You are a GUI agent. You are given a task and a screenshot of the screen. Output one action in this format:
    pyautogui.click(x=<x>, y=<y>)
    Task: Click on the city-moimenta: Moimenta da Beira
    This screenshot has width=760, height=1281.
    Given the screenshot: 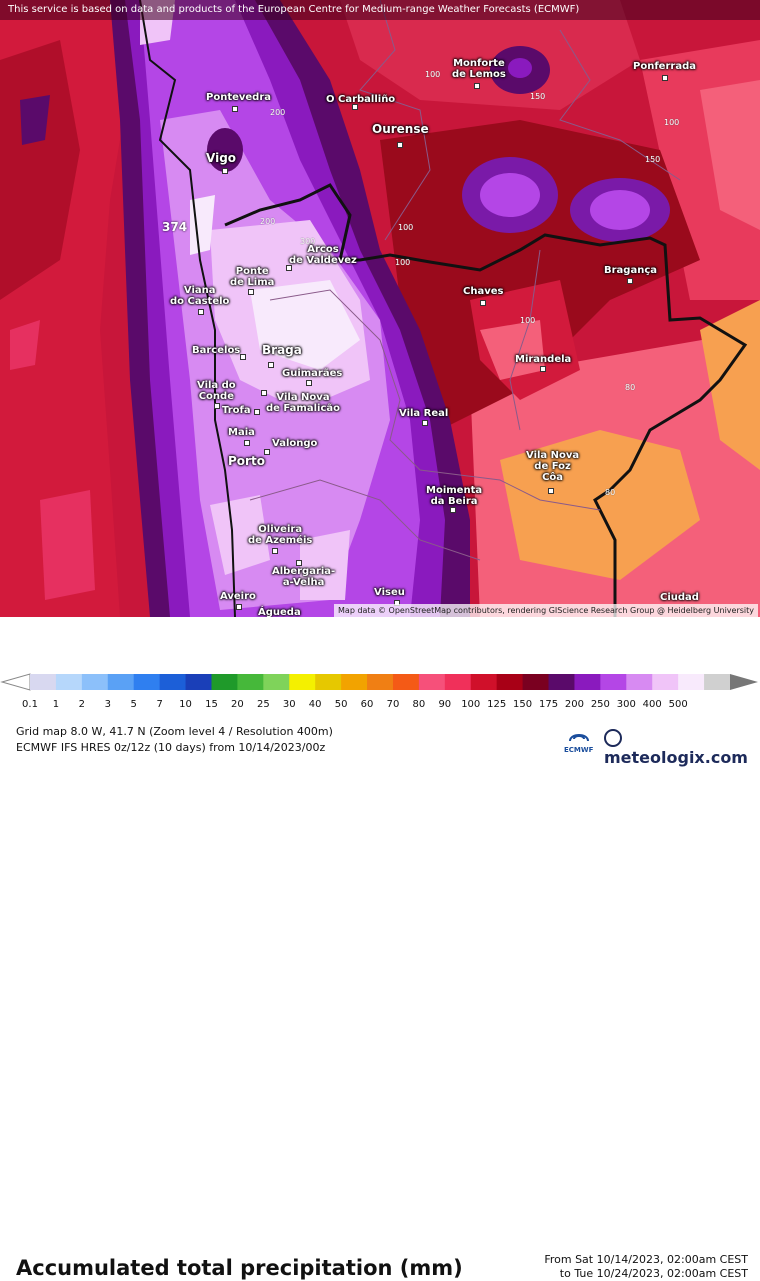 What is the action you would take?
    pyautogui.click(x=454, y=496)
    